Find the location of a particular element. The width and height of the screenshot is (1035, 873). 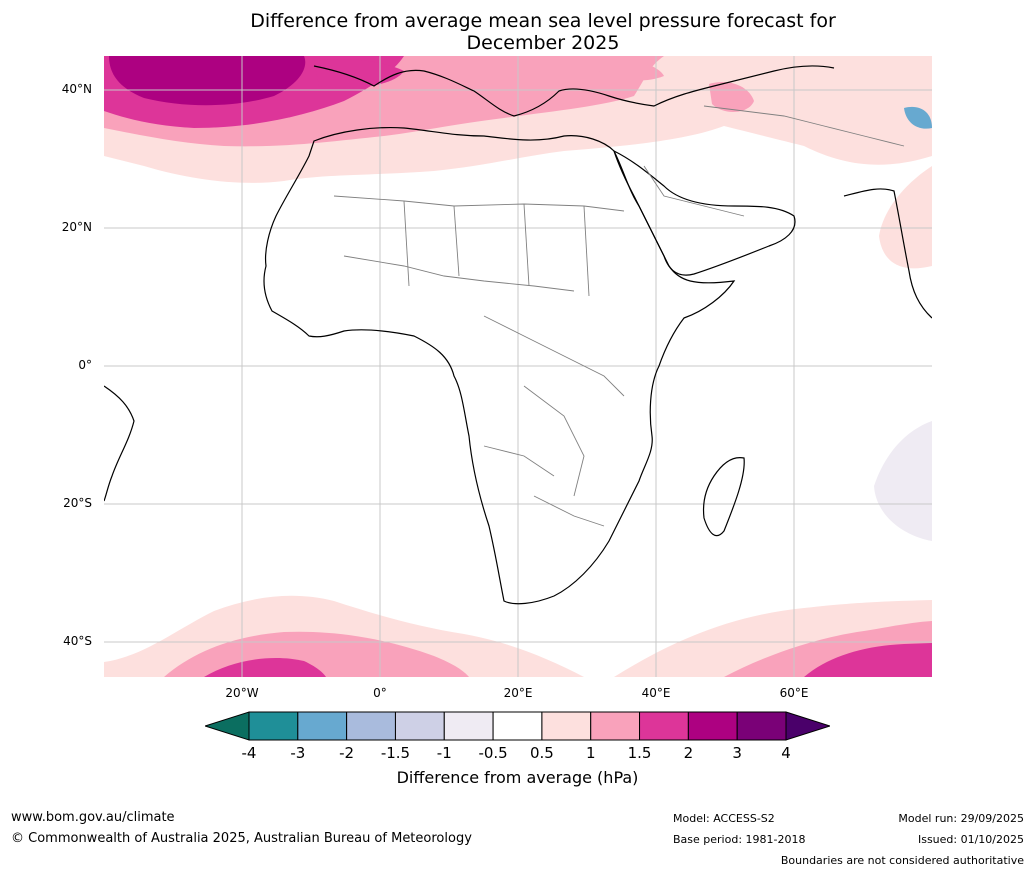

south-america-coastline is located at coordinates (119, 443).